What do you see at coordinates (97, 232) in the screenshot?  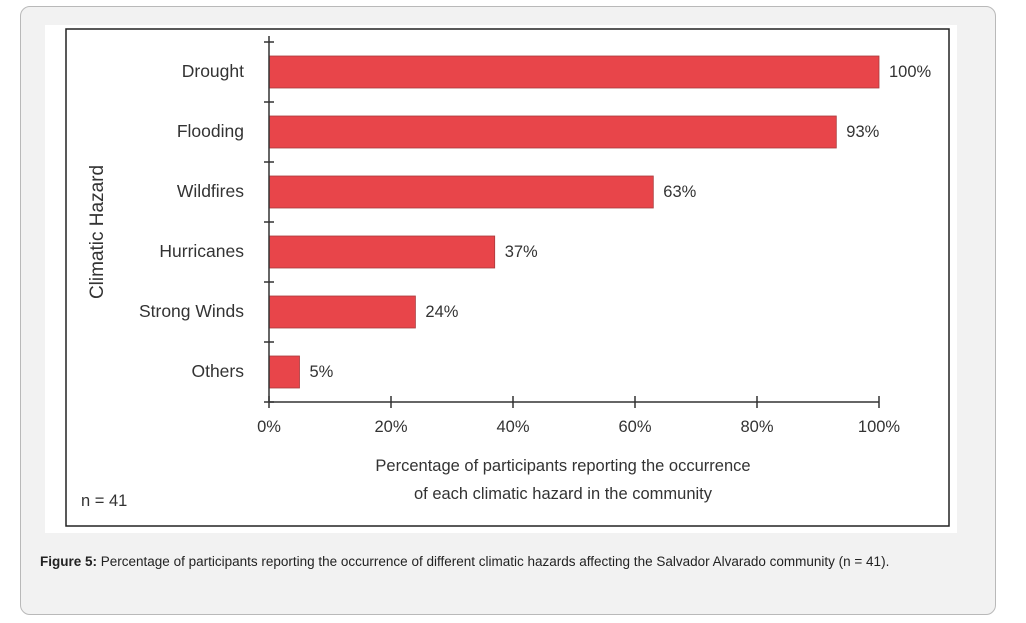 I see `y-axis-label: Climatic Hazard` at bounding box center [97, 232].